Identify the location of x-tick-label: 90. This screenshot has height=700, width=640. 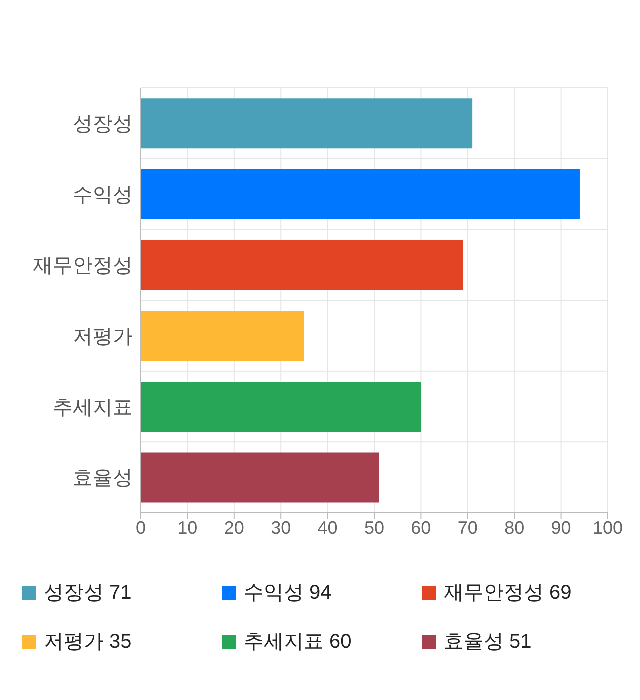
(561, 528).